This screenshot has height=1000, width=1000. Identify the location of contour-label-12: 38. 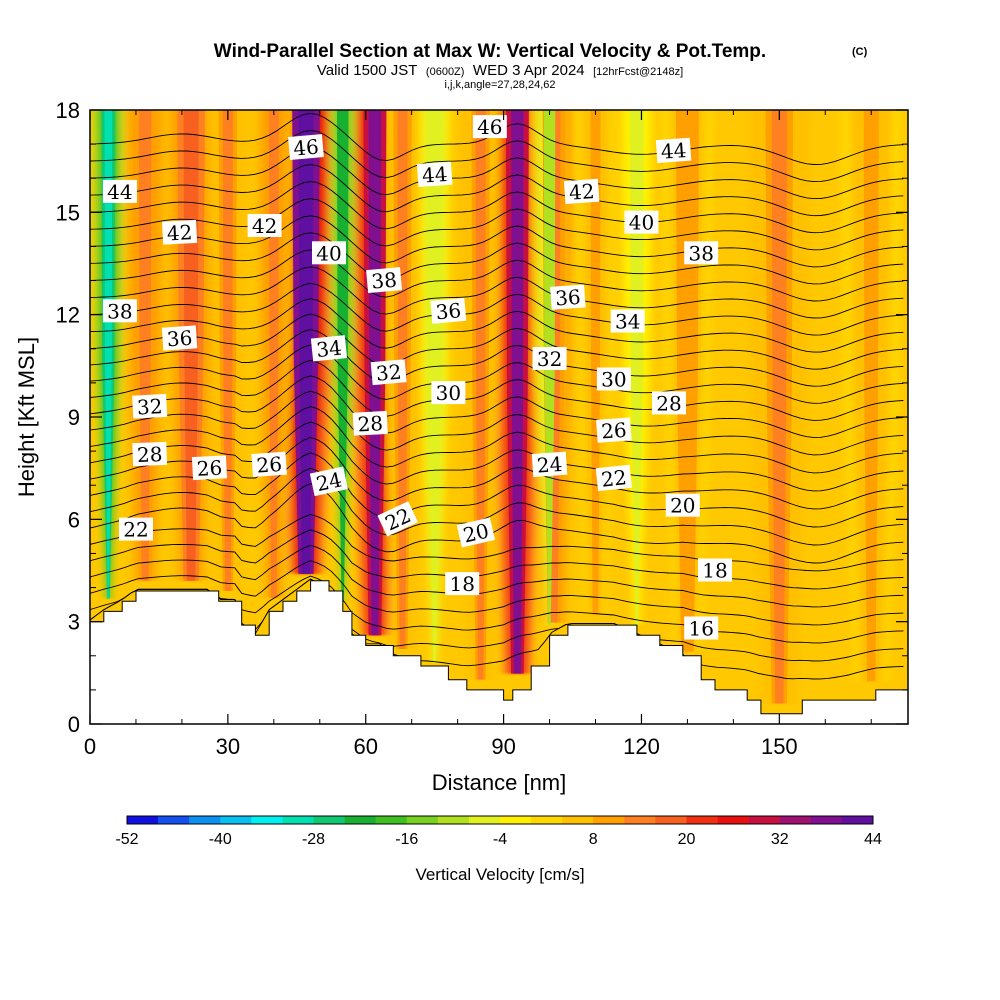
(701, 253).